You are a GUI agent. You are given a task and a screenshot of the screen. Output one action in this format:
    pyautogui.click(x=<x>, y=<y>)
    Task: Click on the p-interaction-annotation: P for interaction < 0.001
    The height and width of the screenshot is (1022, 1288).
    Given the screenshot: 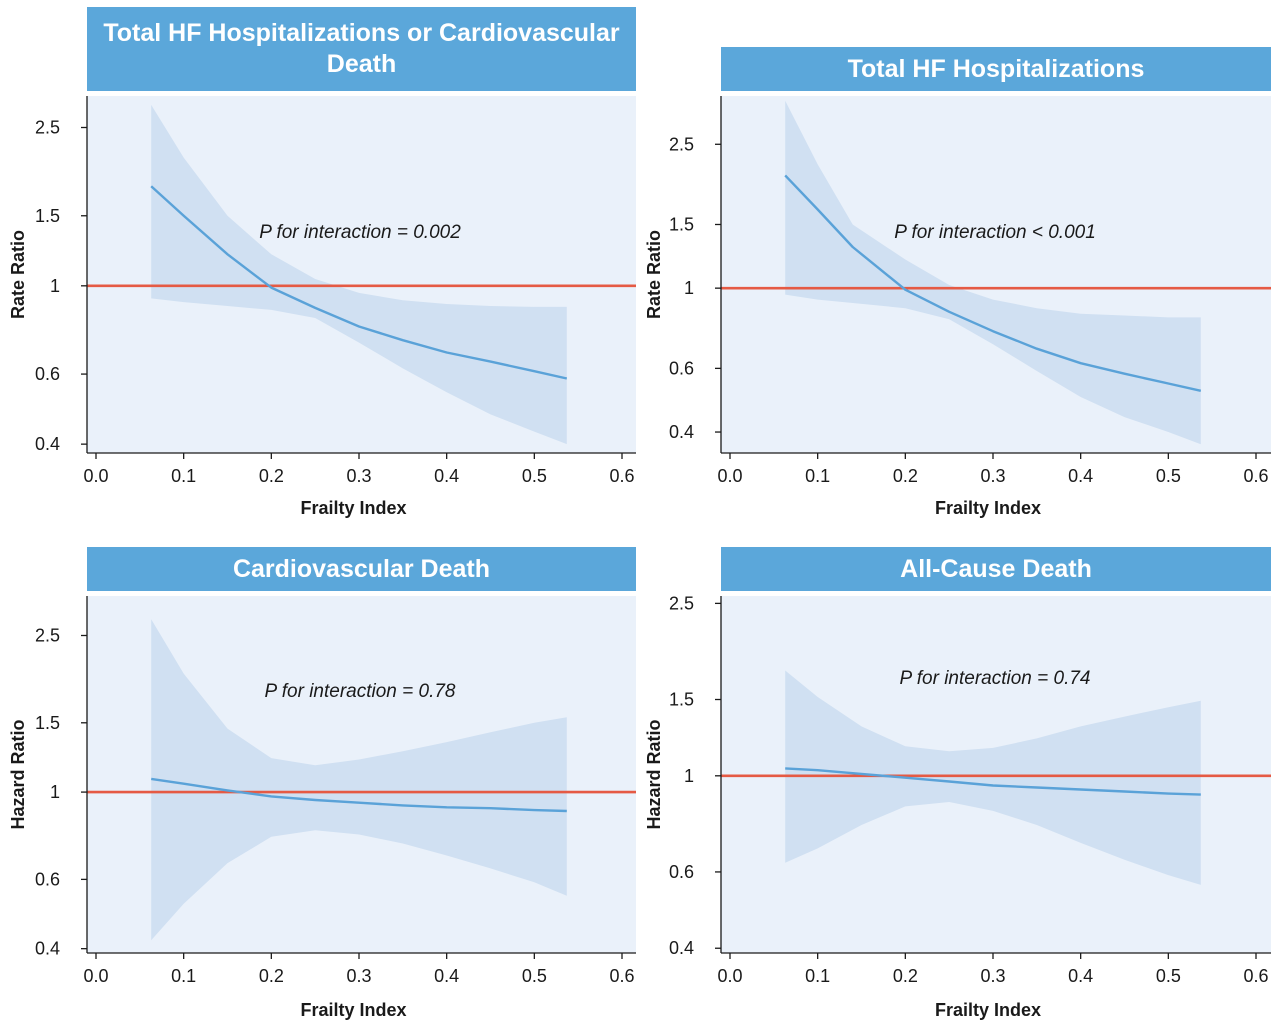 What is the action you would take?
    pyautogui.click(x=995, y=232)
    